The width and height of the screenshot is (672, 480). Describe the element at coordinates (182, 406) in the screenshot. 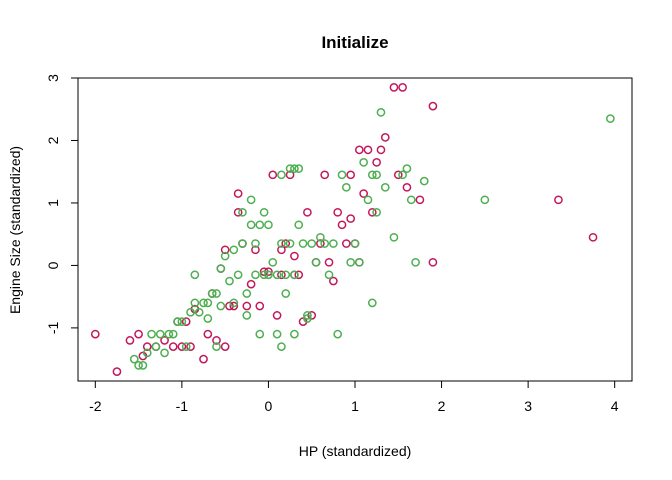

I see `x-tick-label: -1` at that location.